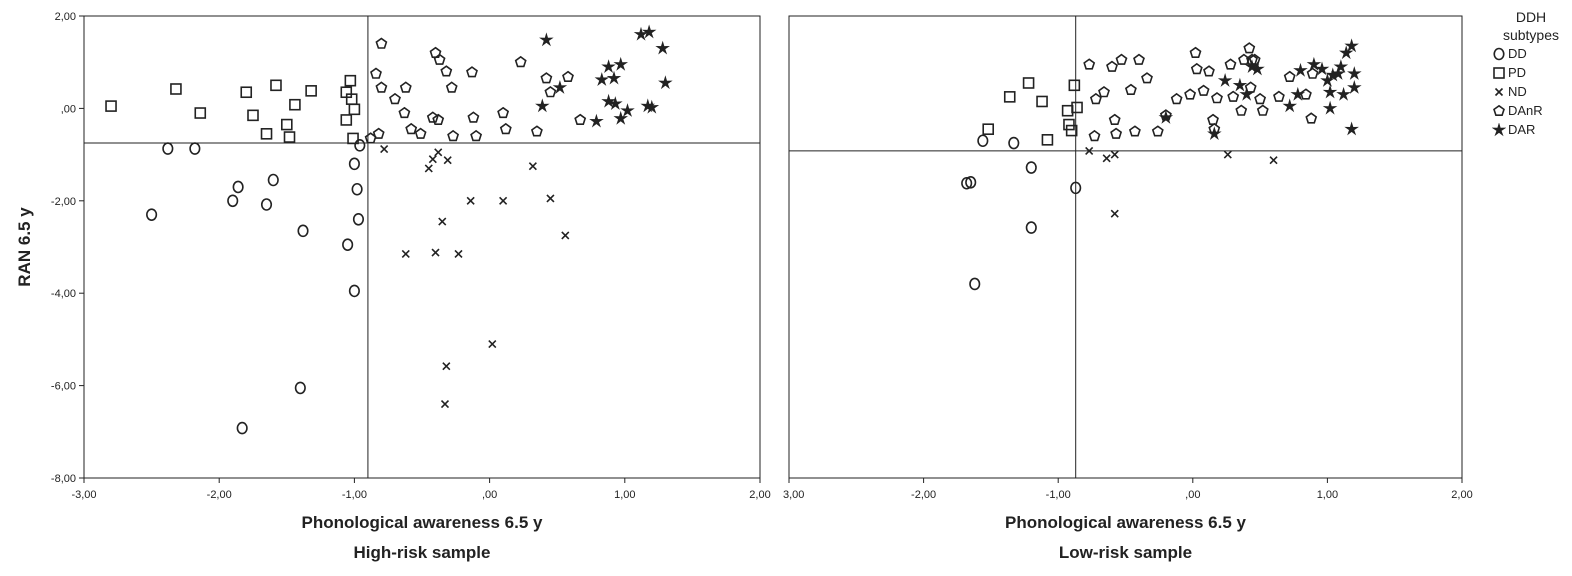 The height and width of the screenshot is (576, 1572). What do you see at coordinates (1531, 53) in the screenshot?
I see `legend-item-dd: DD` at bounding box center [1531, 53].